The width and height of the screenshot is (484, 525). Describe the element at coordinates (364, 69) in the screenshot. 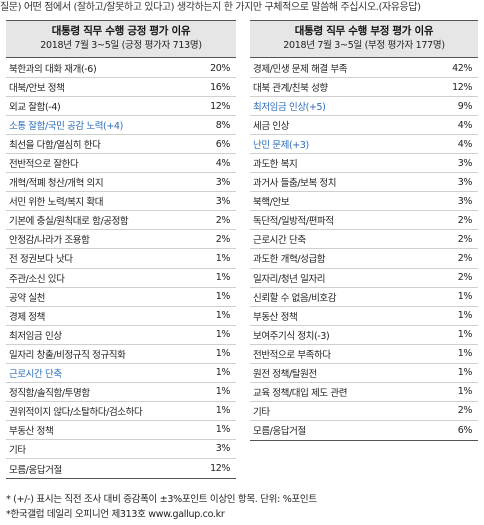

I see `table-row: 경제/민생 문제 해결 부족 42%` at that location.